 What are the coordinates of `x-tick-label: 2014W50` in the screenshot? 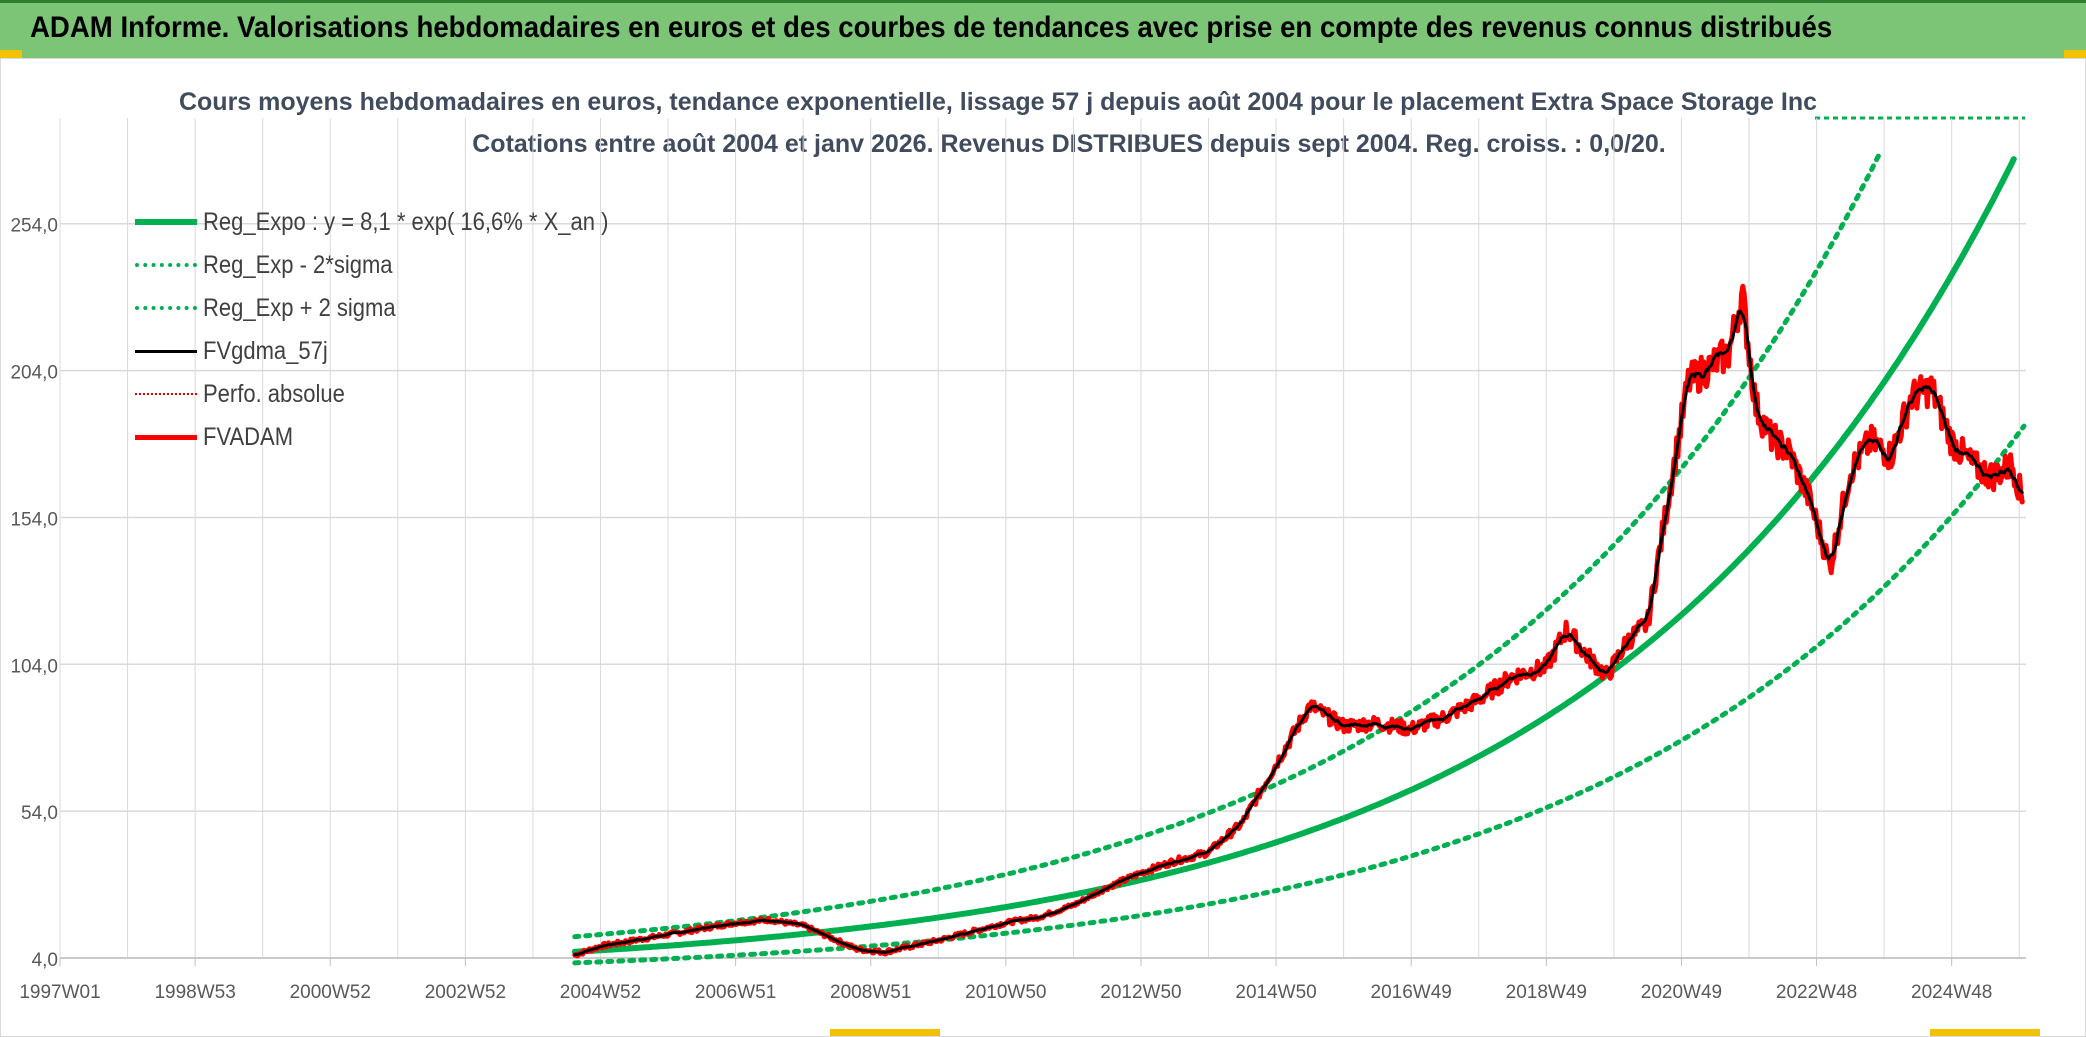 It's located at (1275, 992).